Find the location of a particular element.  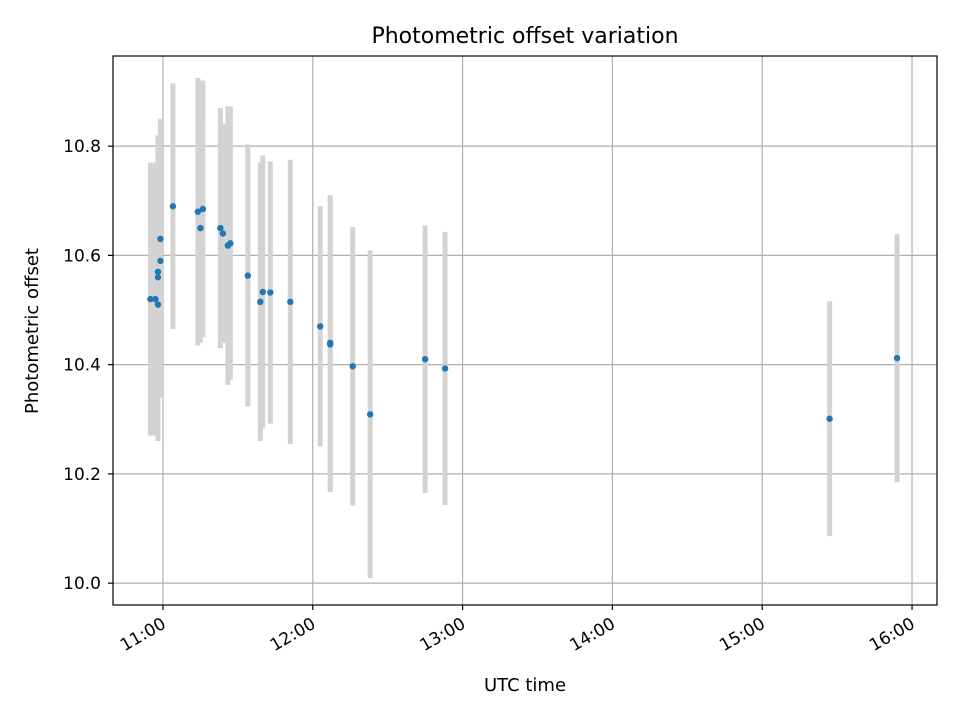

x-axis-label: UTC time is located at coordinates (525, 685).